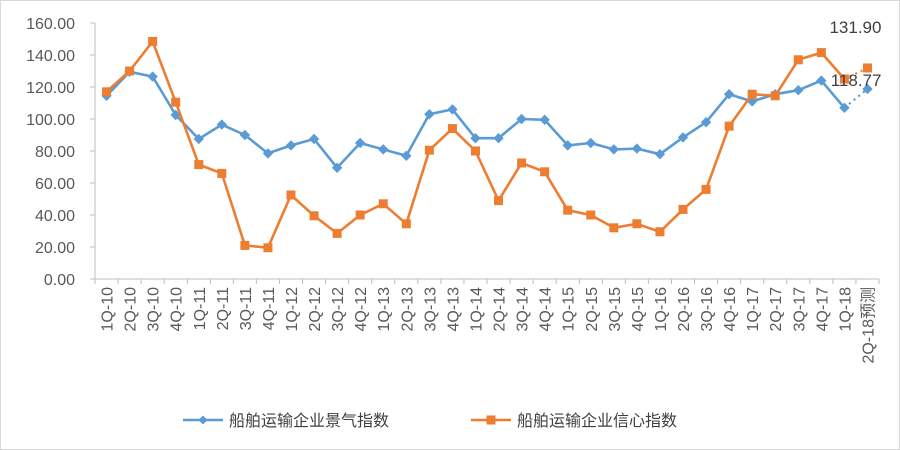 The width and height of the screenshot is (900, 450). I want to click on x-tick-label: 3Q-17, so click(799, 309).